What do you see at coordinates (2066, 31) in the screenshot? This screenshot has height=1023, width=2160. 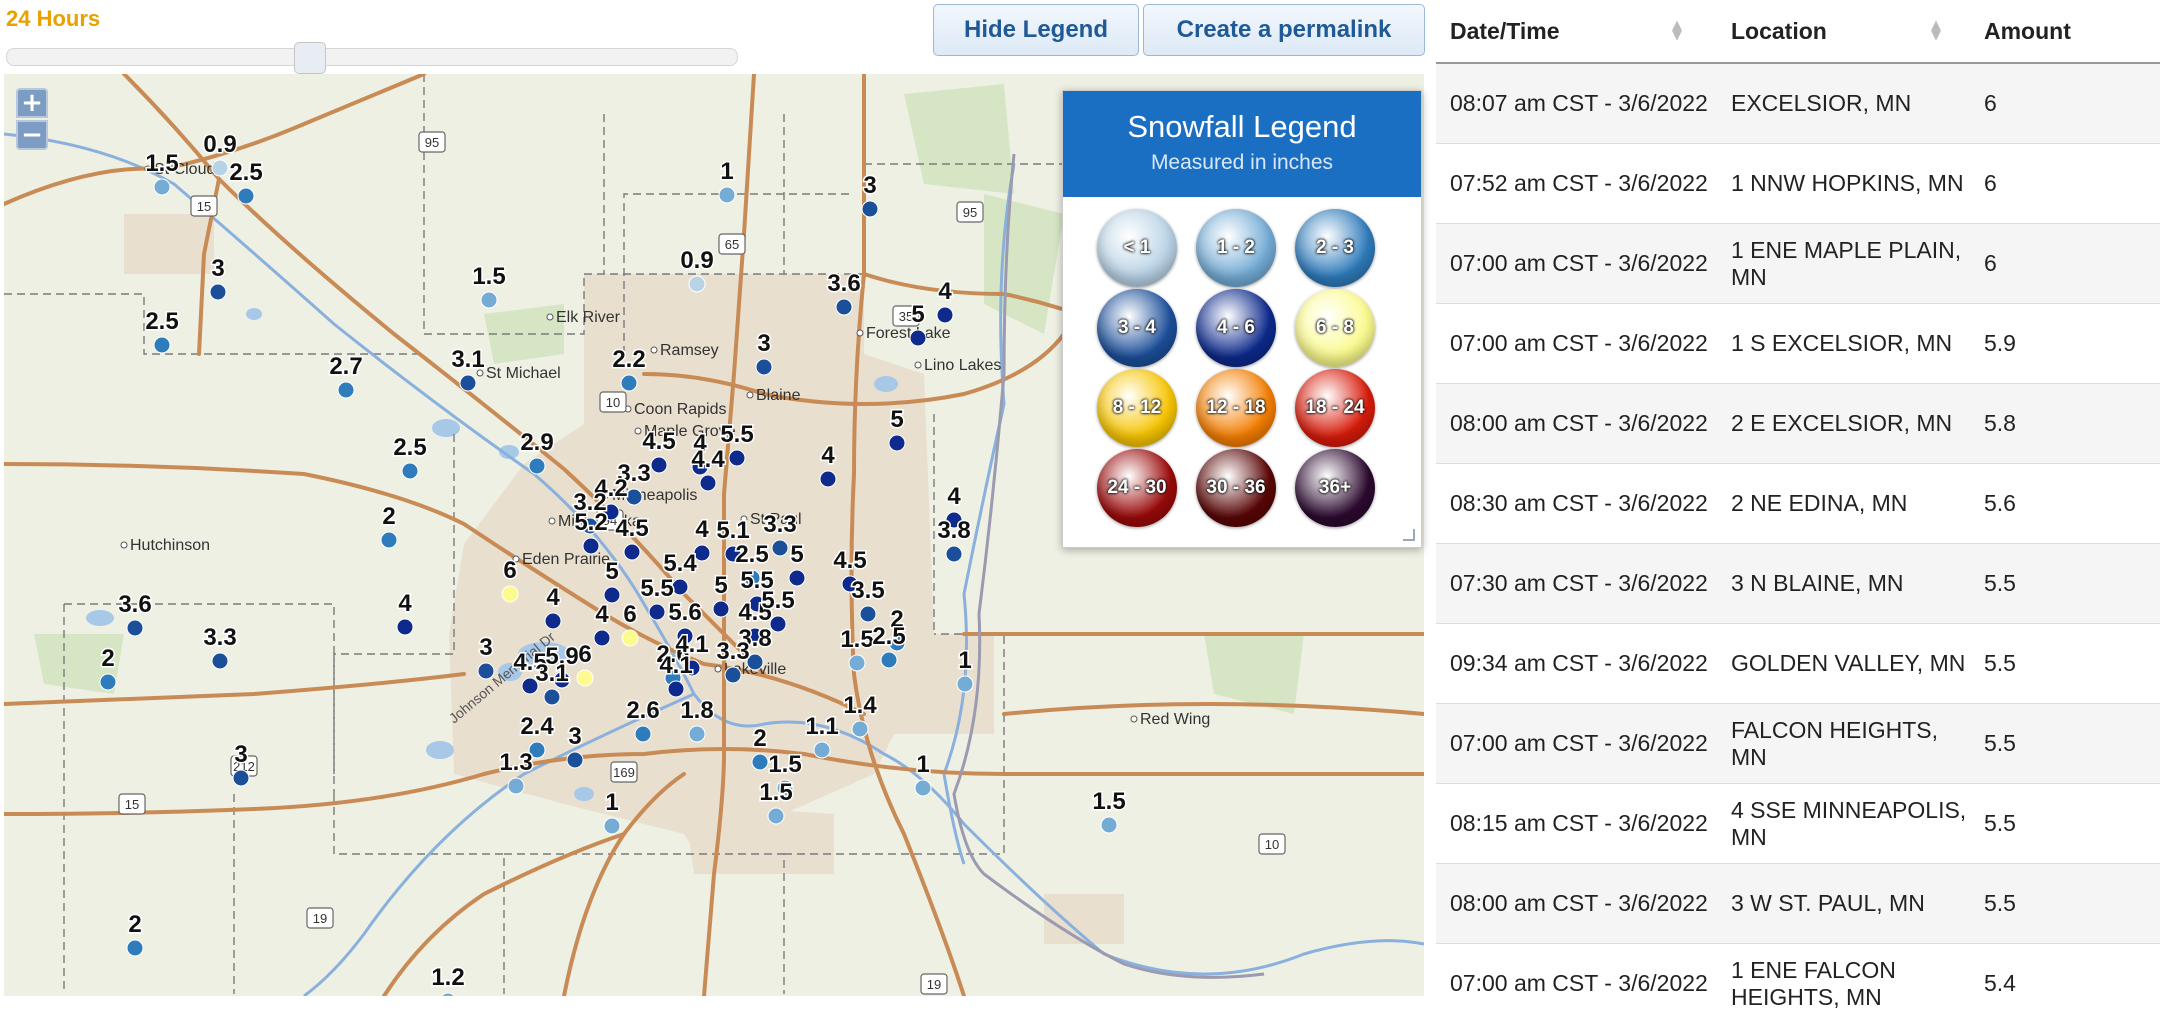 I see `header-amount: Amount▼` at bounding box center [2066, 31].